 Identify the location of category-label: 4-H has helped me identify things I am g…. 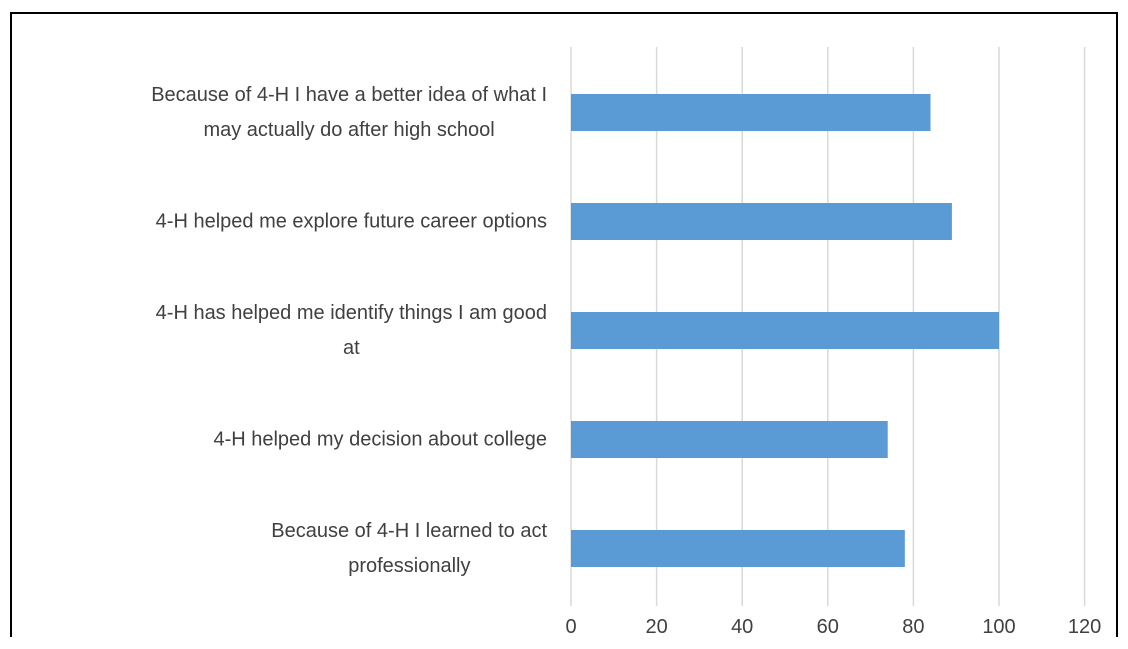
(351, 313).